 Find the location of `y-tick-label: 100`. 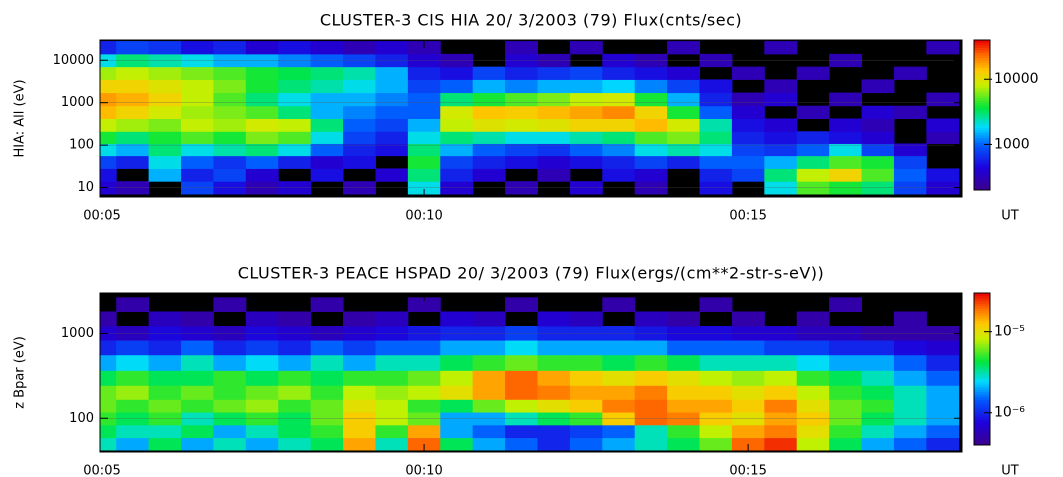

y-tick-label: 100 is located at coordinates (81, 145).